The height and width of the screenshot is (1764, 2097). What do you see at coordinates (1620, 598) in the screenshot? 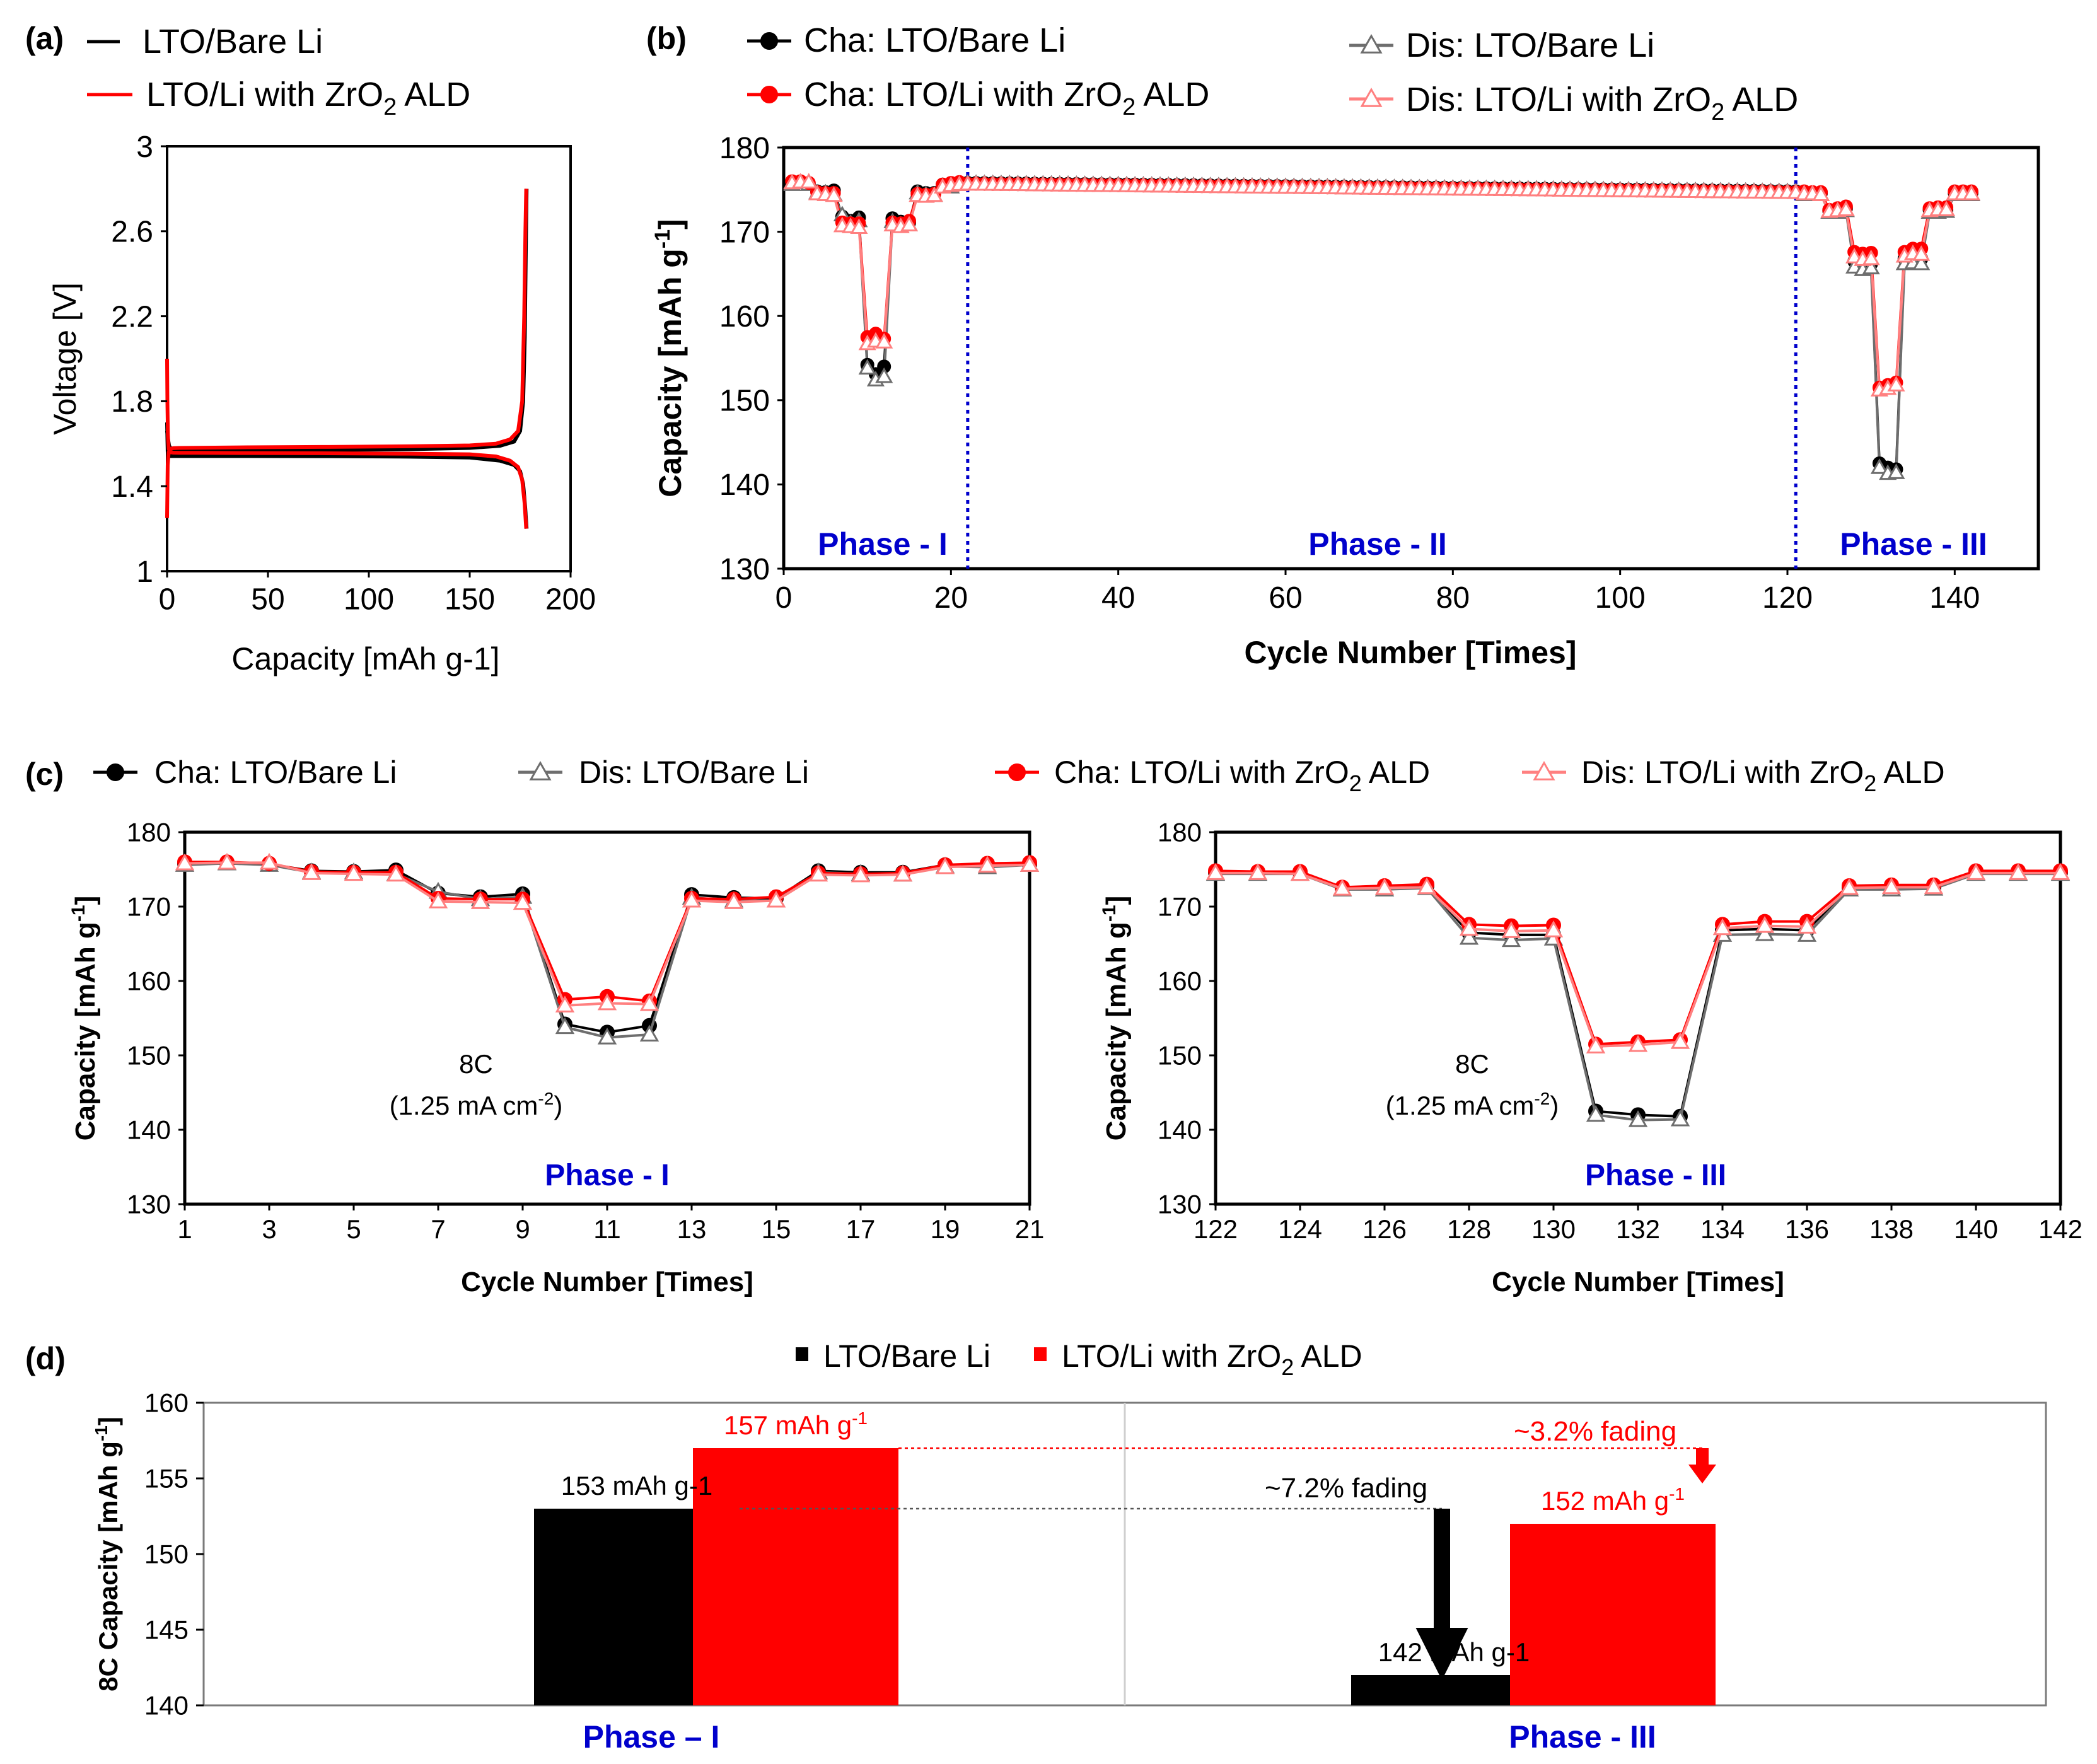
I see `panel-b-x-tick-label: 100` at bounding box center [1620, 598].